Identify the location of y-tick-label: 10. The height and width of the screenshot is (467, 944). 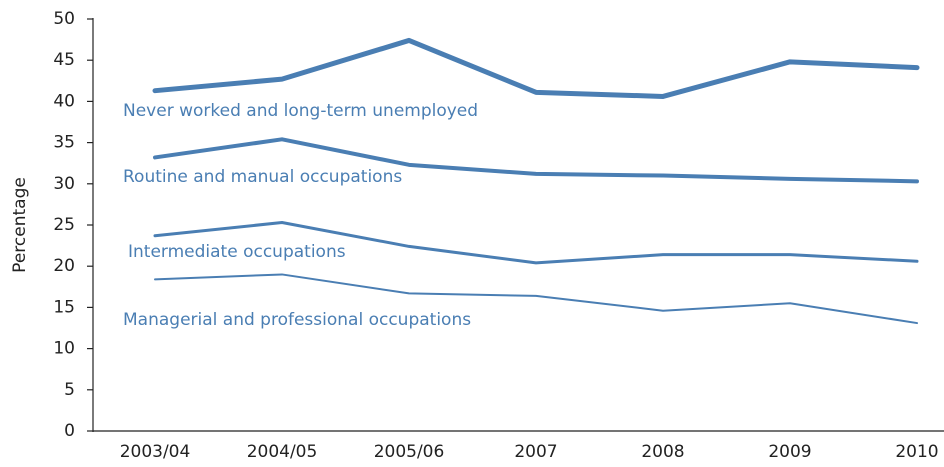
(64, 349).